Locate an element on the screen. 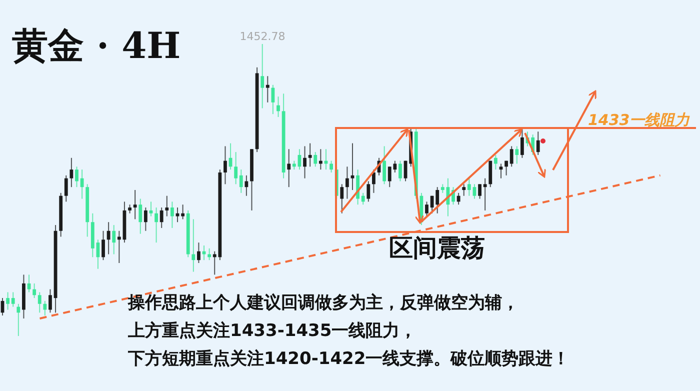 The width and height of the screenshot is (700, 391). annotation: 区间震荡 is located at coordinates (437, 248).